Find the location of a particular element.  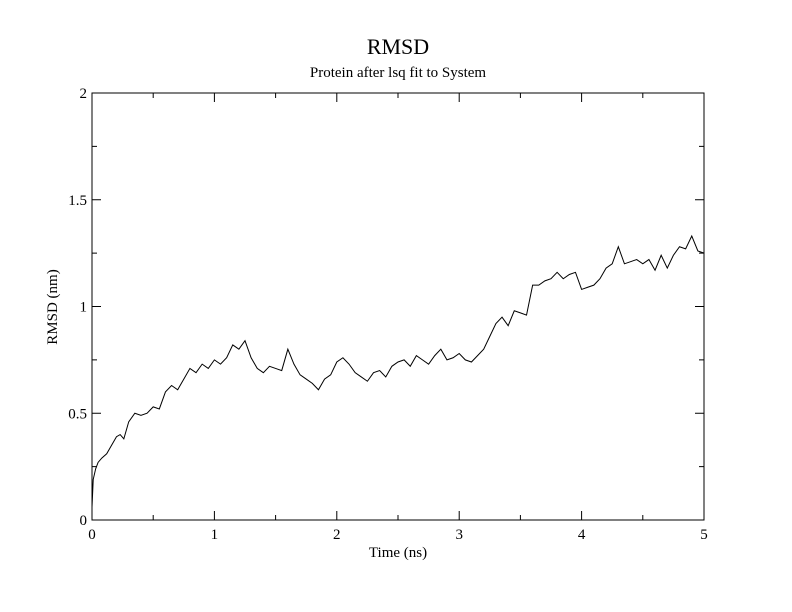

chart-subtitle: Protein after lsq fit to System is located at coordinates (398, 73).